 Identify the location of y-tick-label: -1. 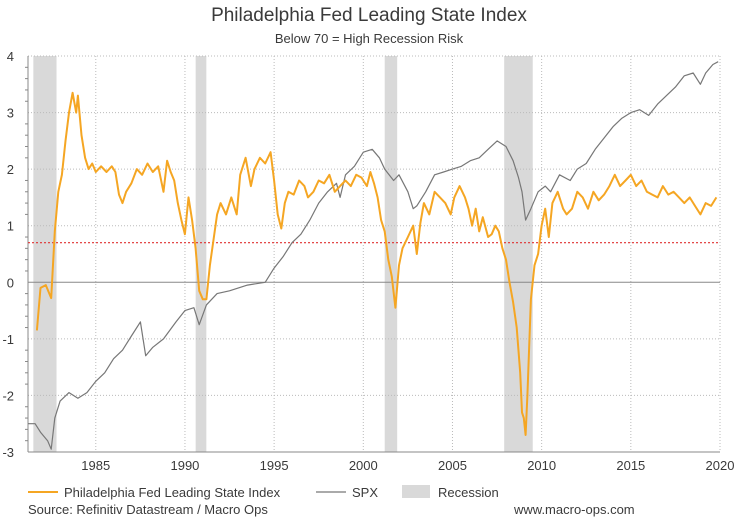
(8, 339).